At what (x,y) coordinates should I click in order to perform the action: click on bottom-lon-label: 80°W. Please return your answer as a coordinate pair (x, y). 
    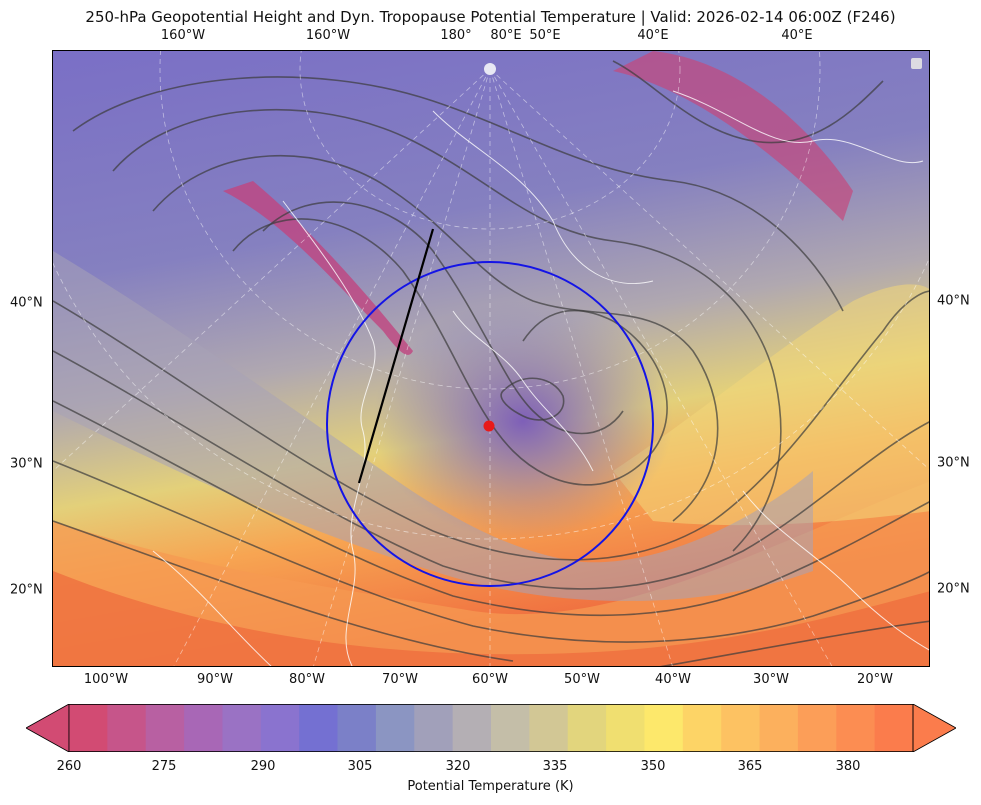
    Looking at the image, I should click on (307, 679).